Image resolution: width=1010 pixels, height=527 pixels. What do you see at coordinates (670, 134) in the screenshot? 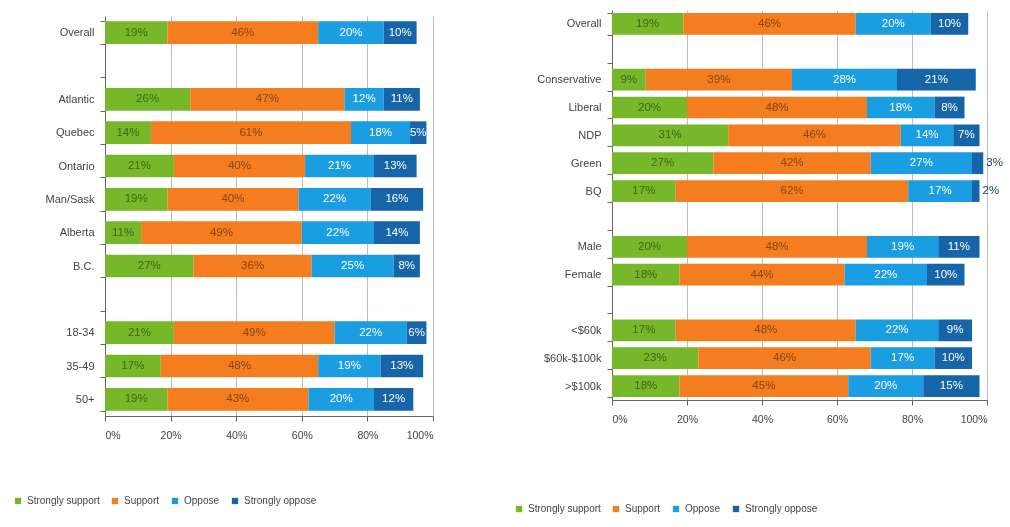
I see `data-label: 31%` at bounding box center [670, 134].